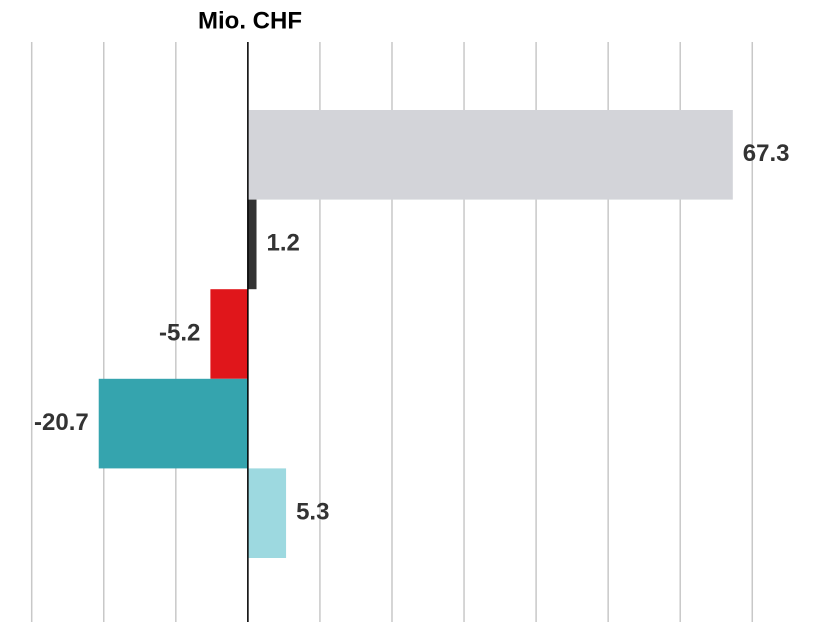  I want to click on data-label: -5.2, so click(179, 332).